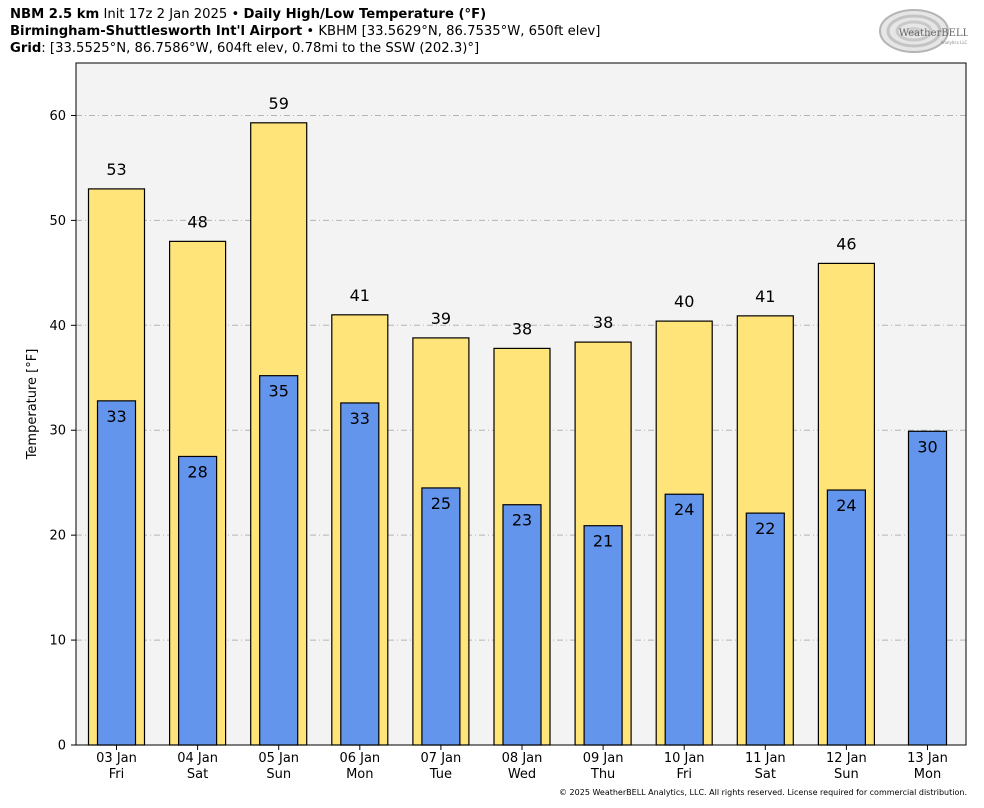 The width and height of the screenshot is (984, 808). I want to click on low-temp-label: 35, so click(279, 391).